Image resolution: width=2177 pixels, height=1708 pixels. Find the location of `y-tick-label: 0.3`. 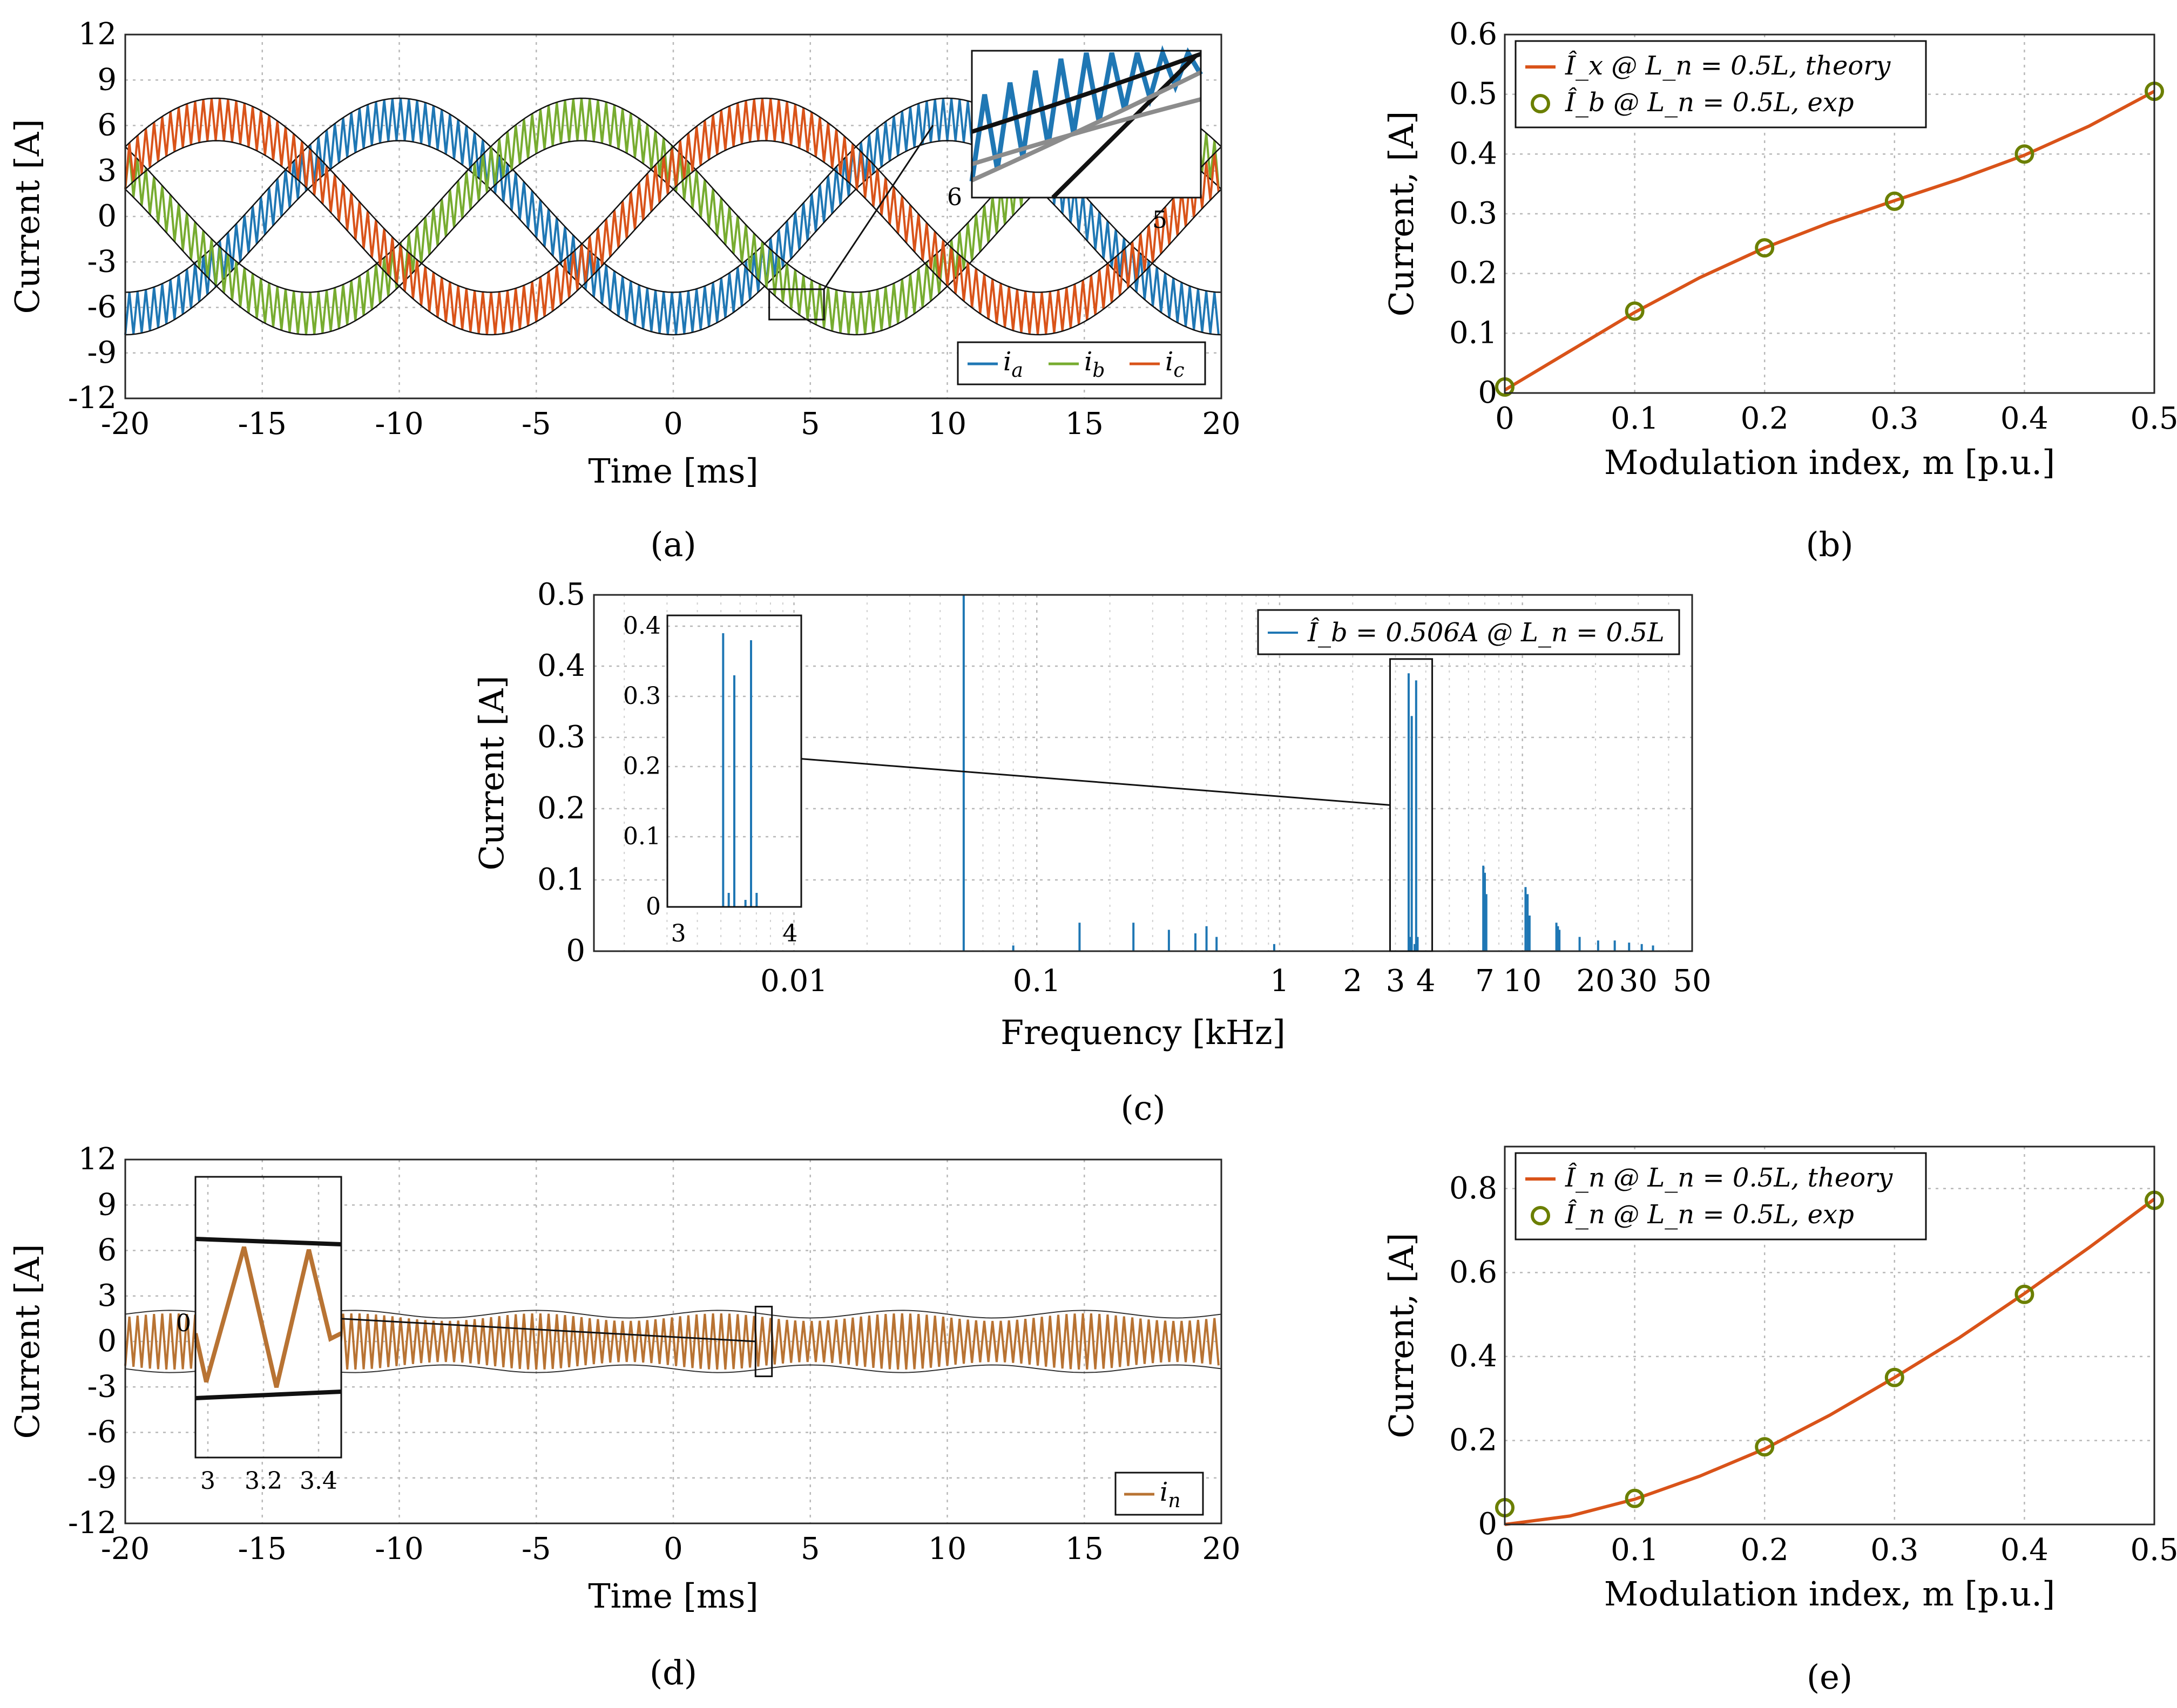

y-tick-label: 0.3 is located at coordinates (1473, 213).